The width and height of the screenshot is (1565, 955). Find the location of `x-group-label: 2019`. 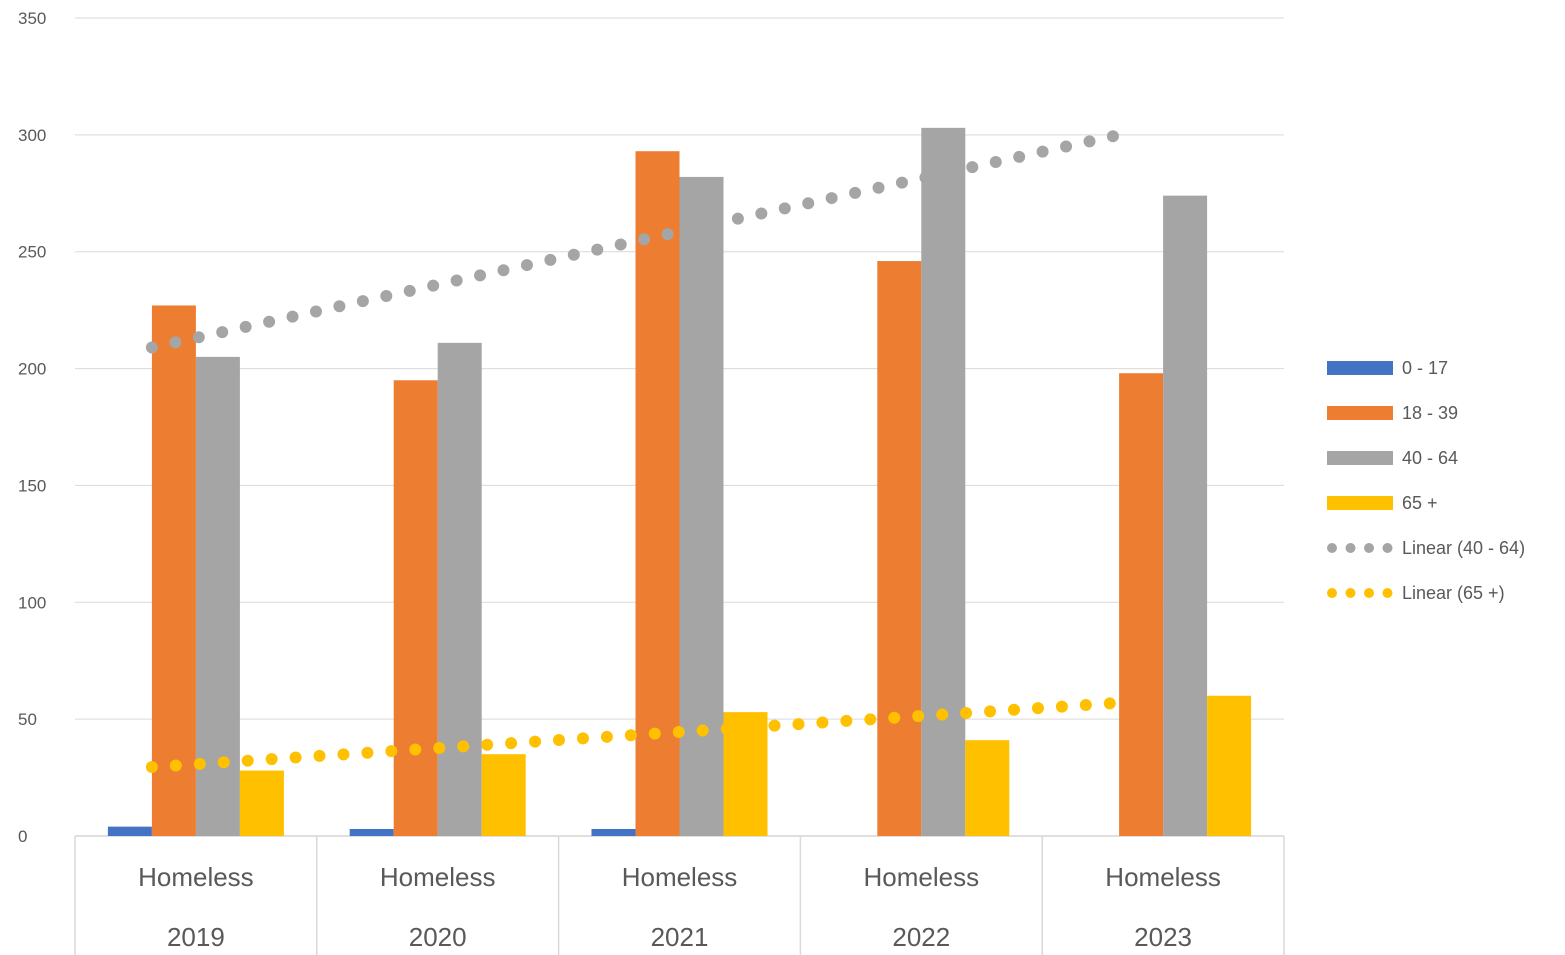

x-group-label: 2019 is located at coordinates (196, 937).